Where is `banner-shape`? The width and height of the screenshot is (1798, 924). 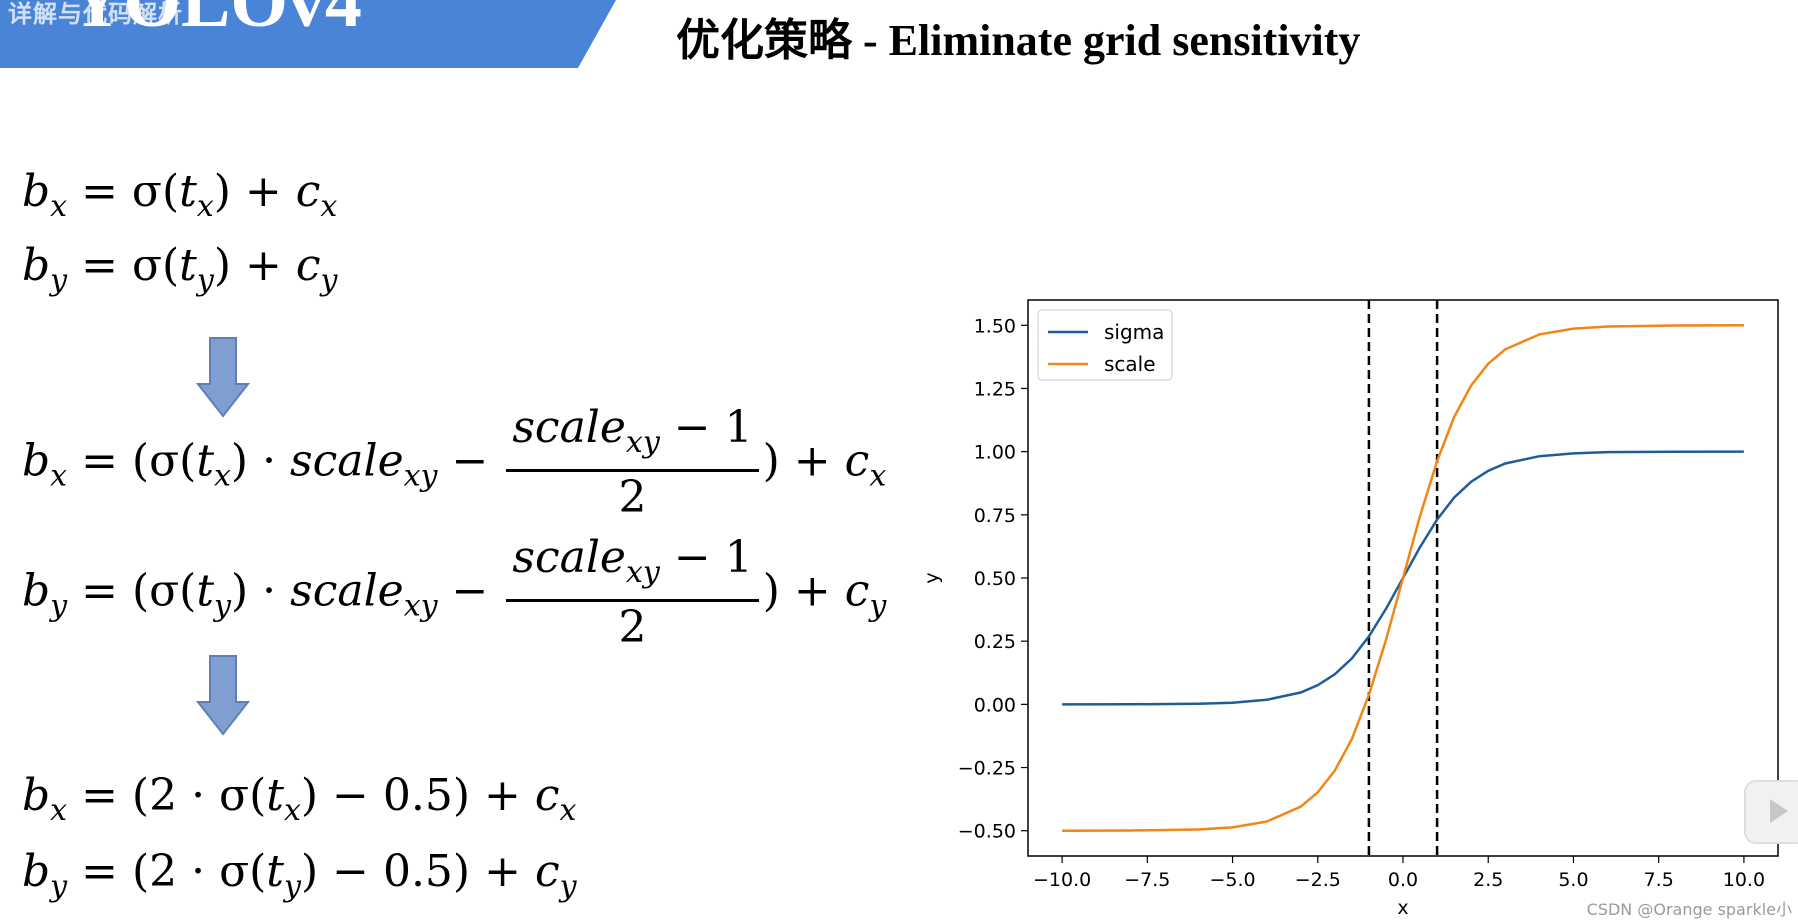
banner-shape is located at coordinates (308, 34).